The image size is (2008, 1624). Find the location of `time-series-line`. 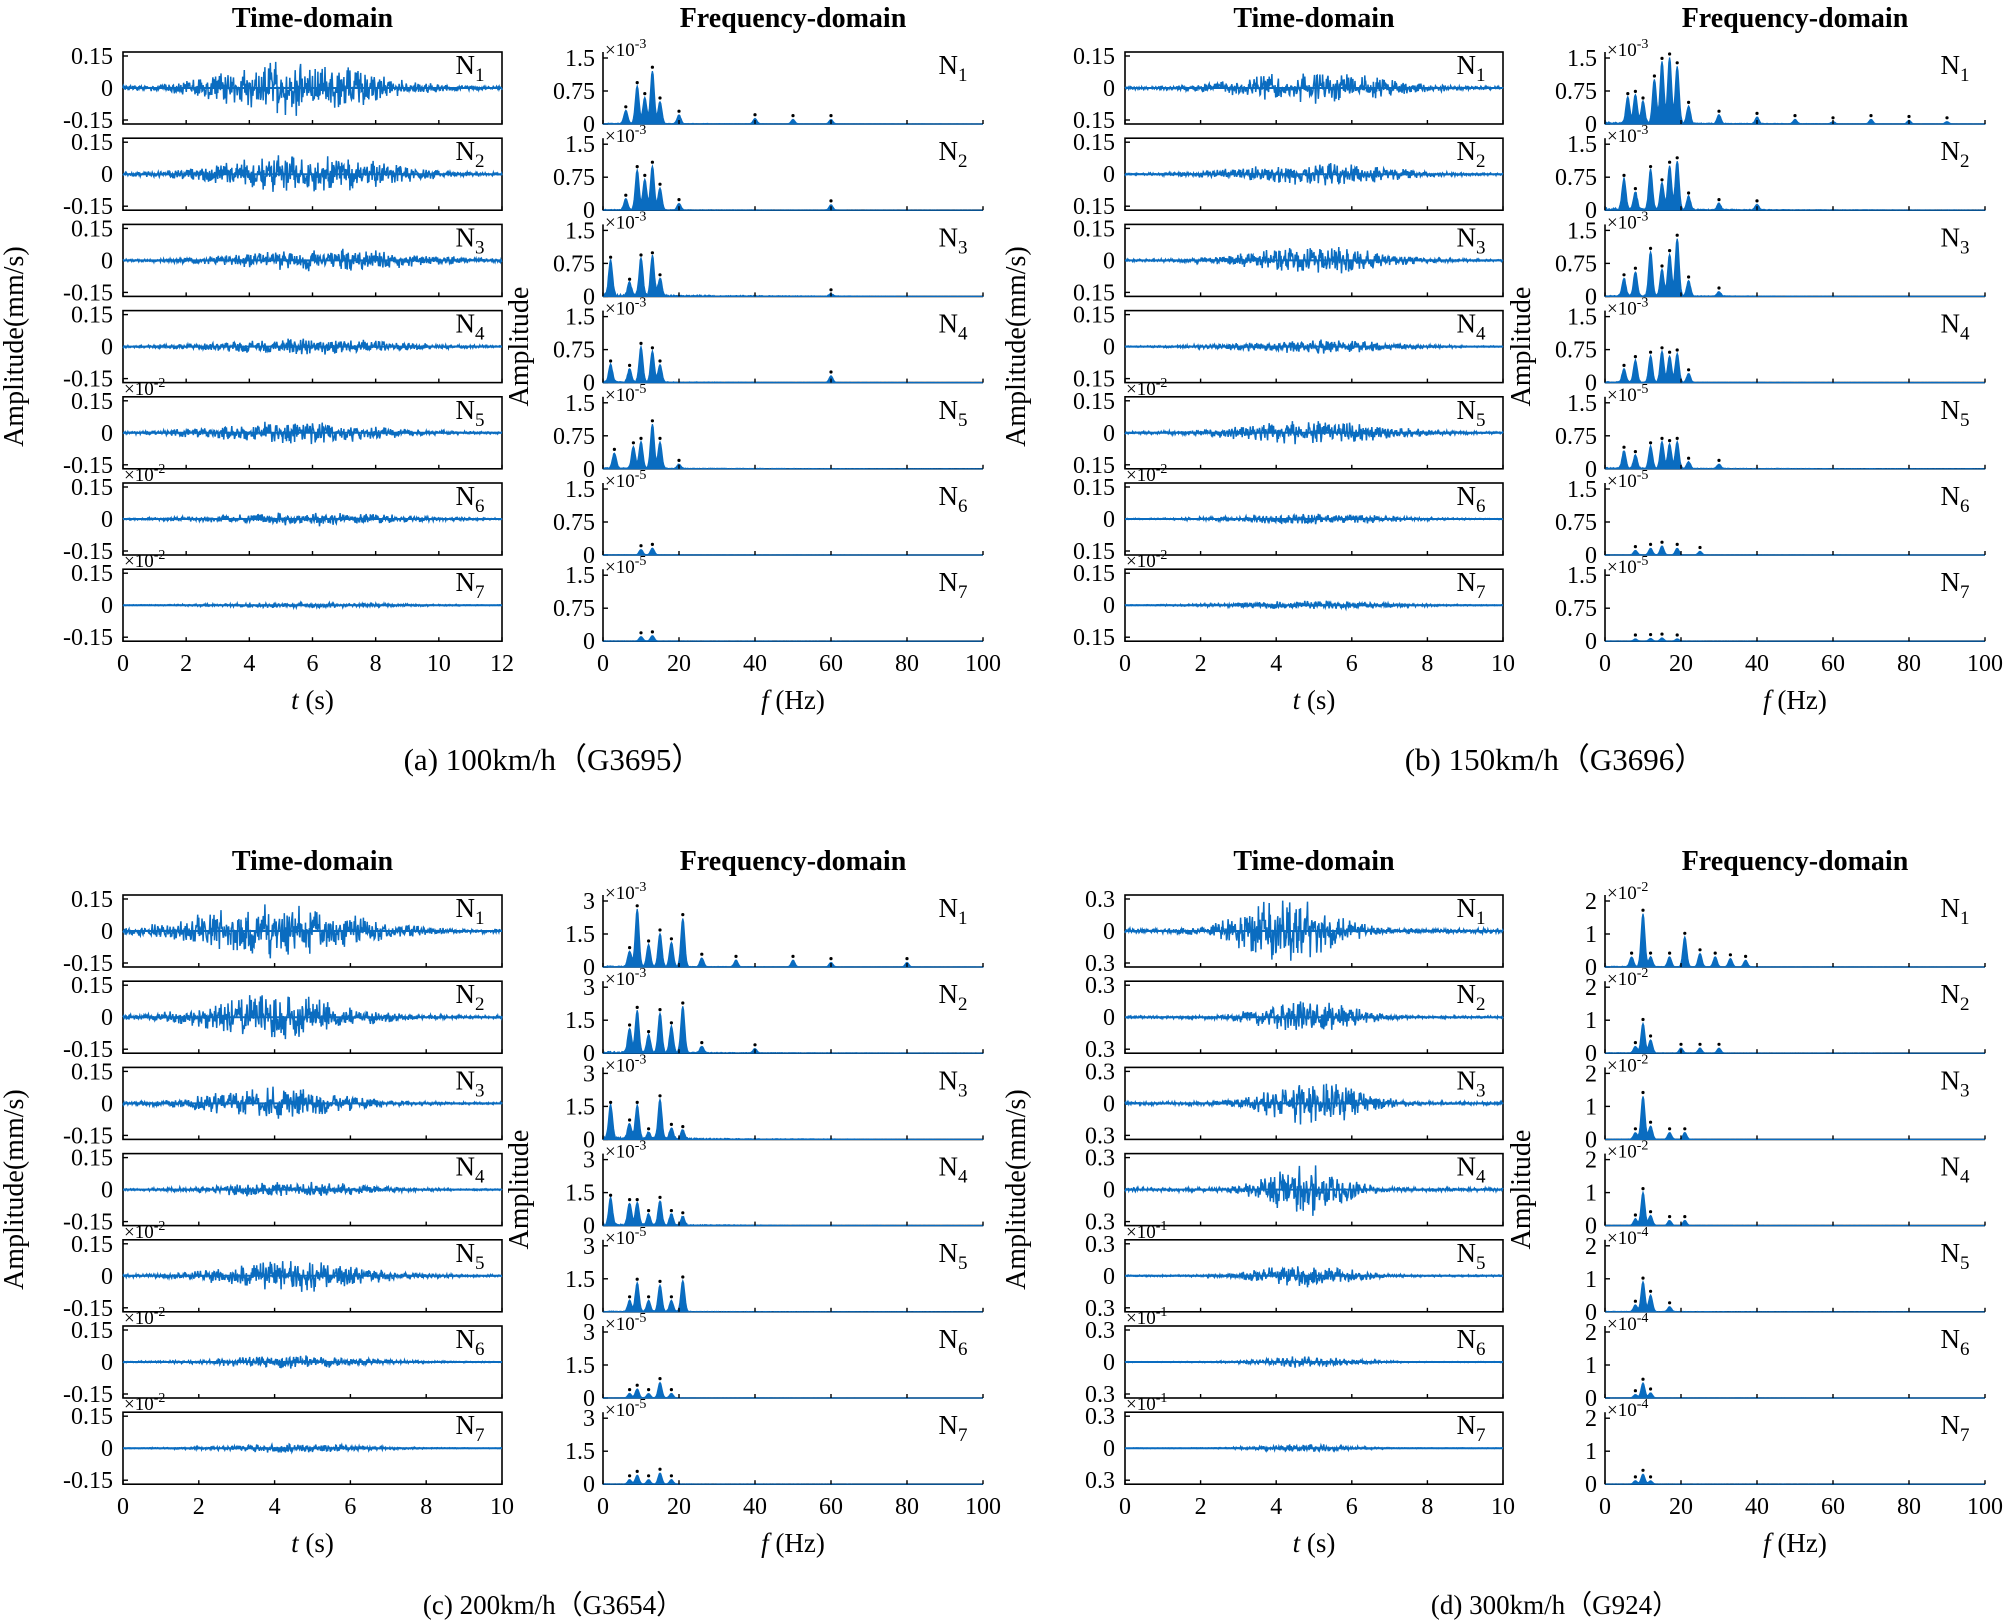

time-series-line is located at coordinates (312, 173).